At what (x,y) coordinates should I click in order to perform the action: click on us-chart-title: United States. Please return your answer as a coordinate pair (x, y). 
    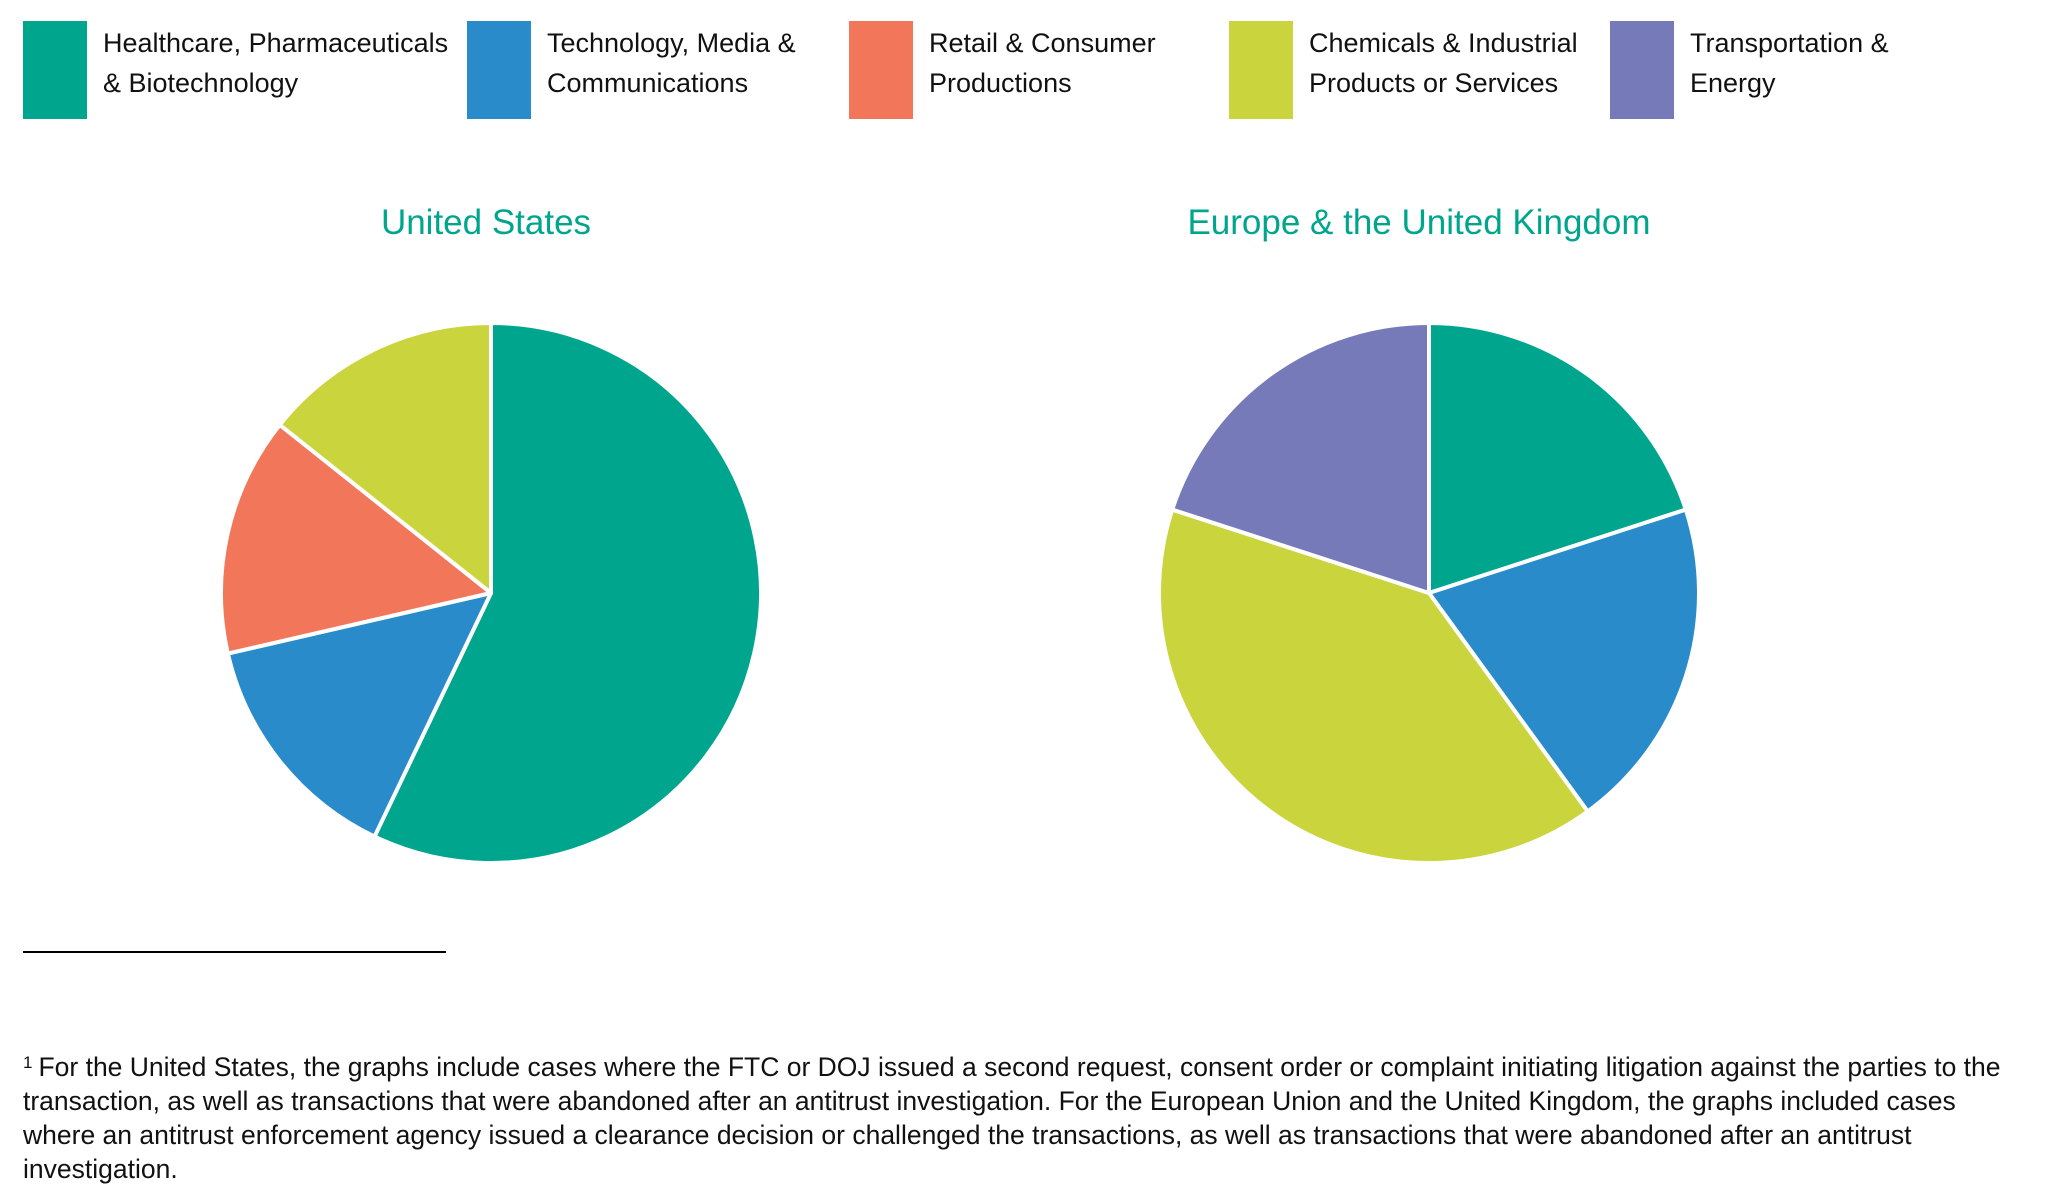
    Looking at the image, I should click on (486, 222).